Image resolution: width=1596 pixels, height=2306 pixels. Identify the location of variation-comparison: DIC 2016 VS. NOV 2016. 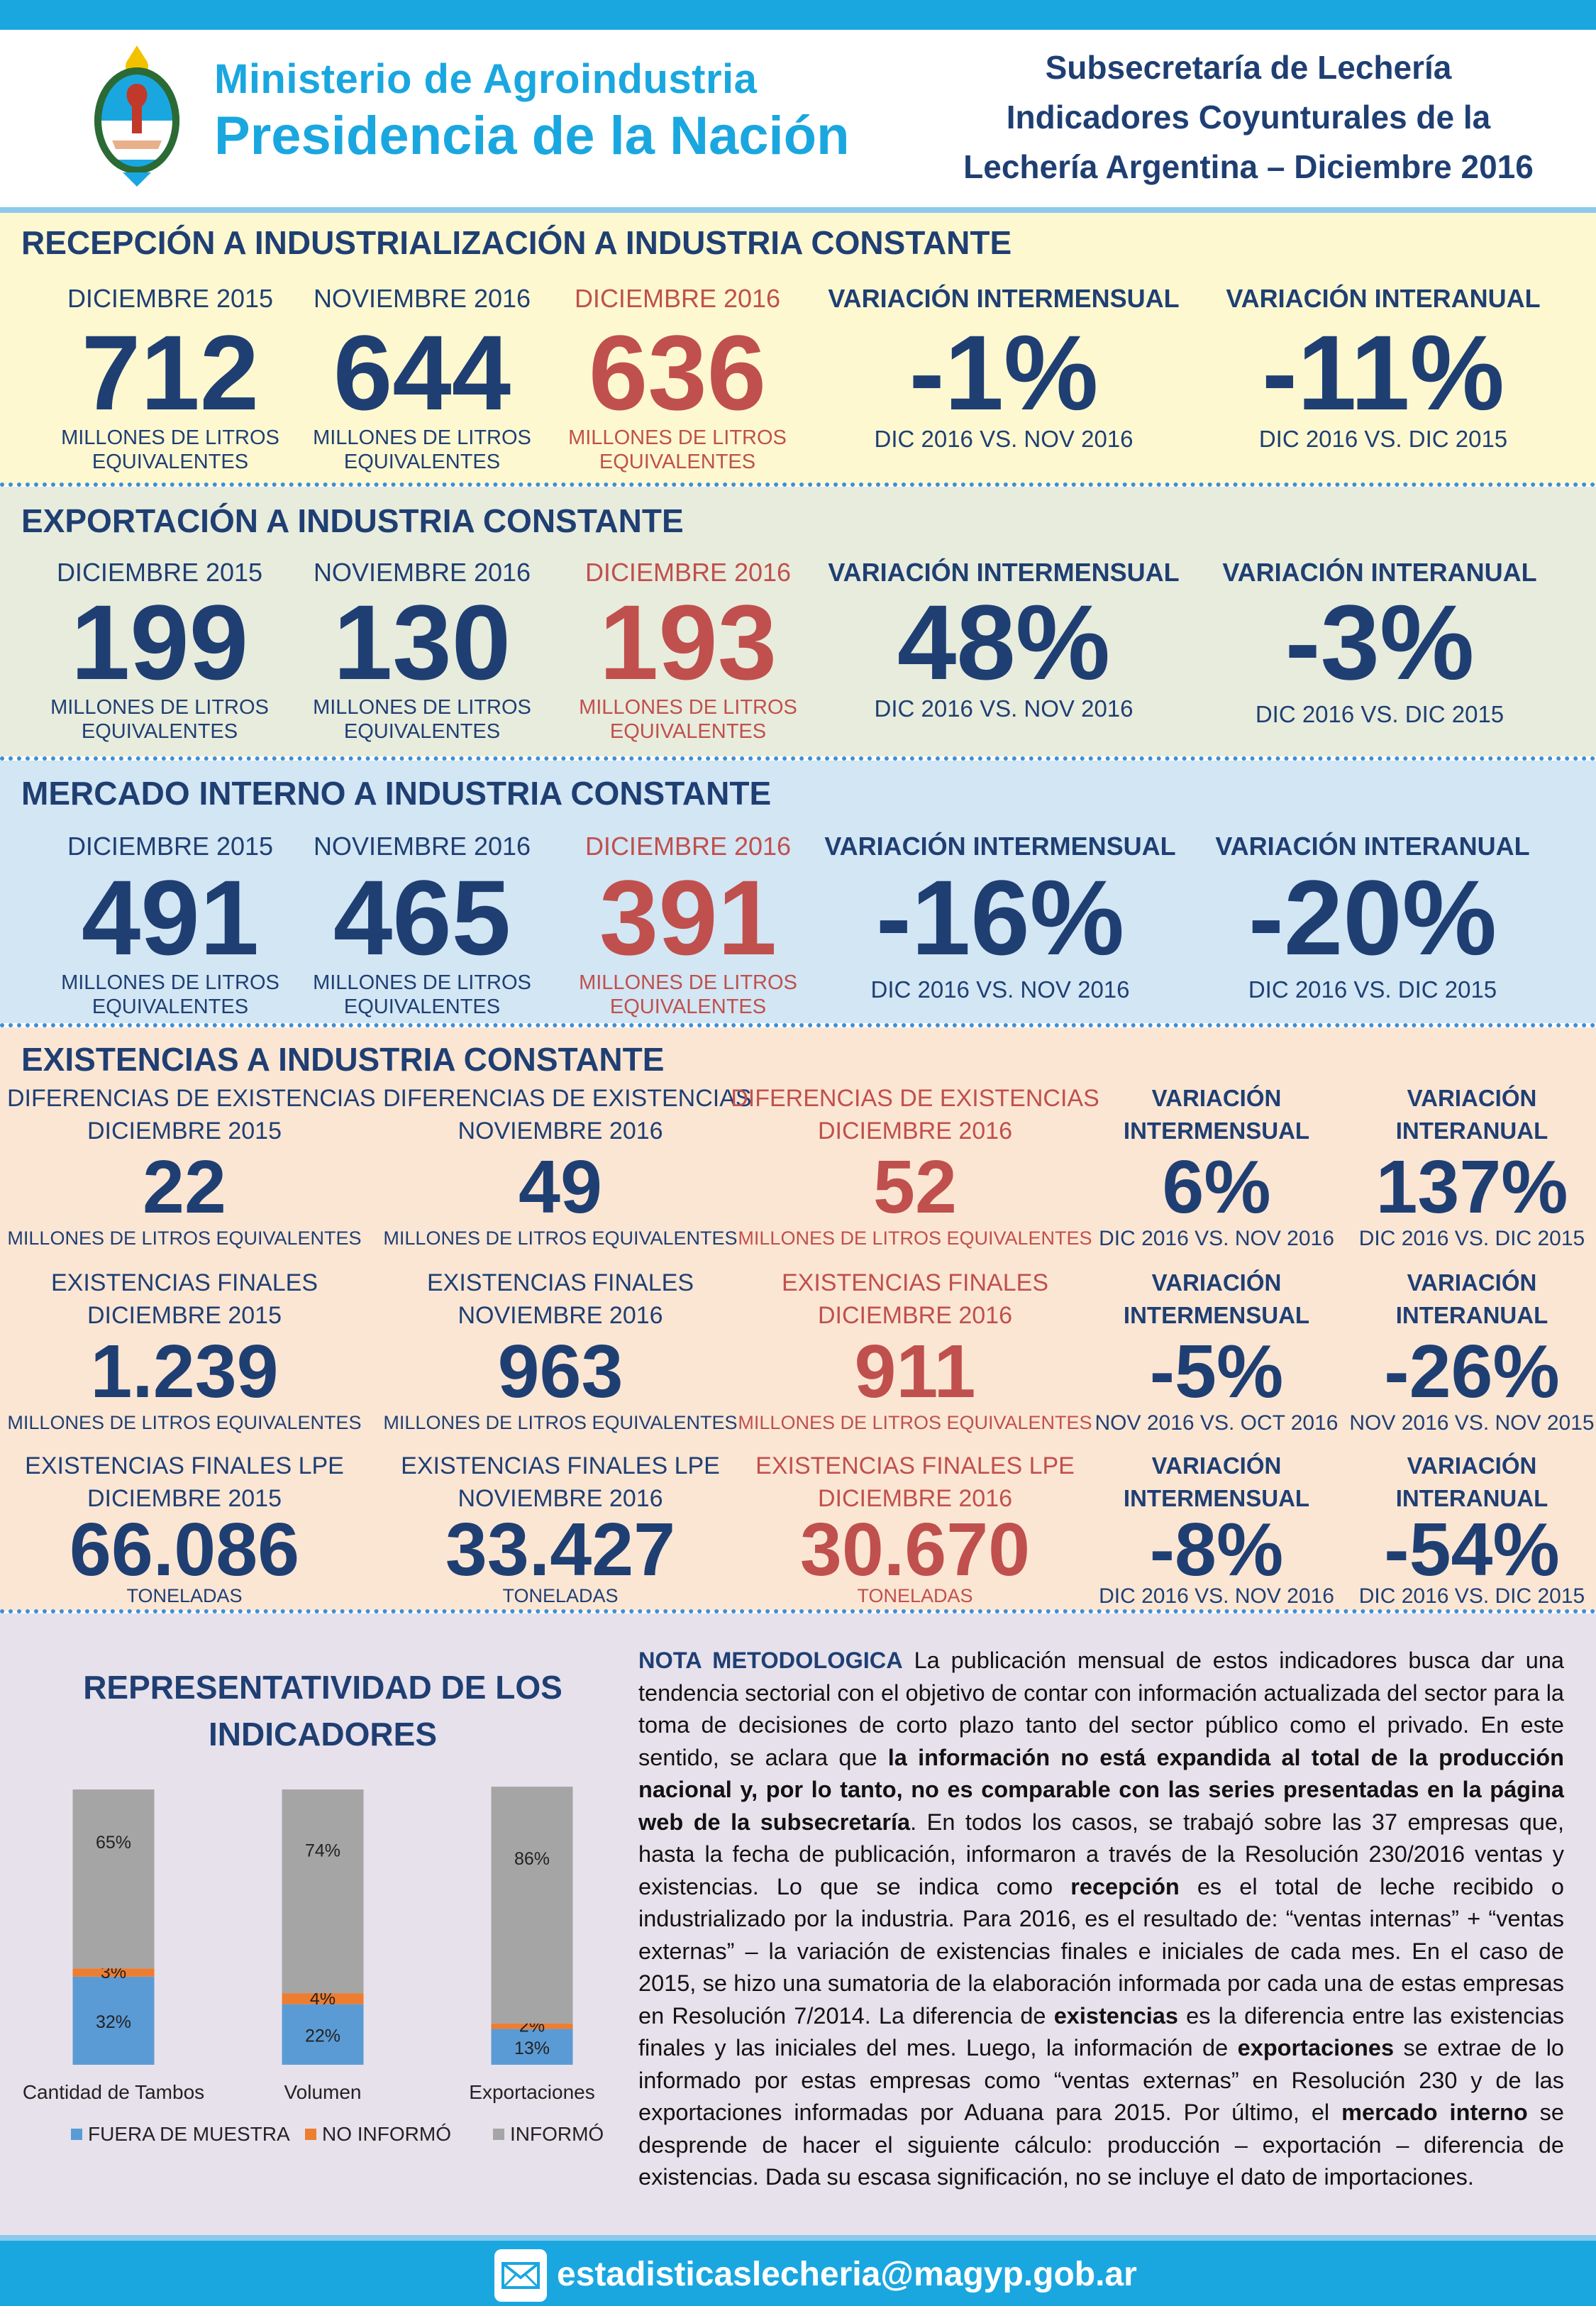
(1216, 1238).